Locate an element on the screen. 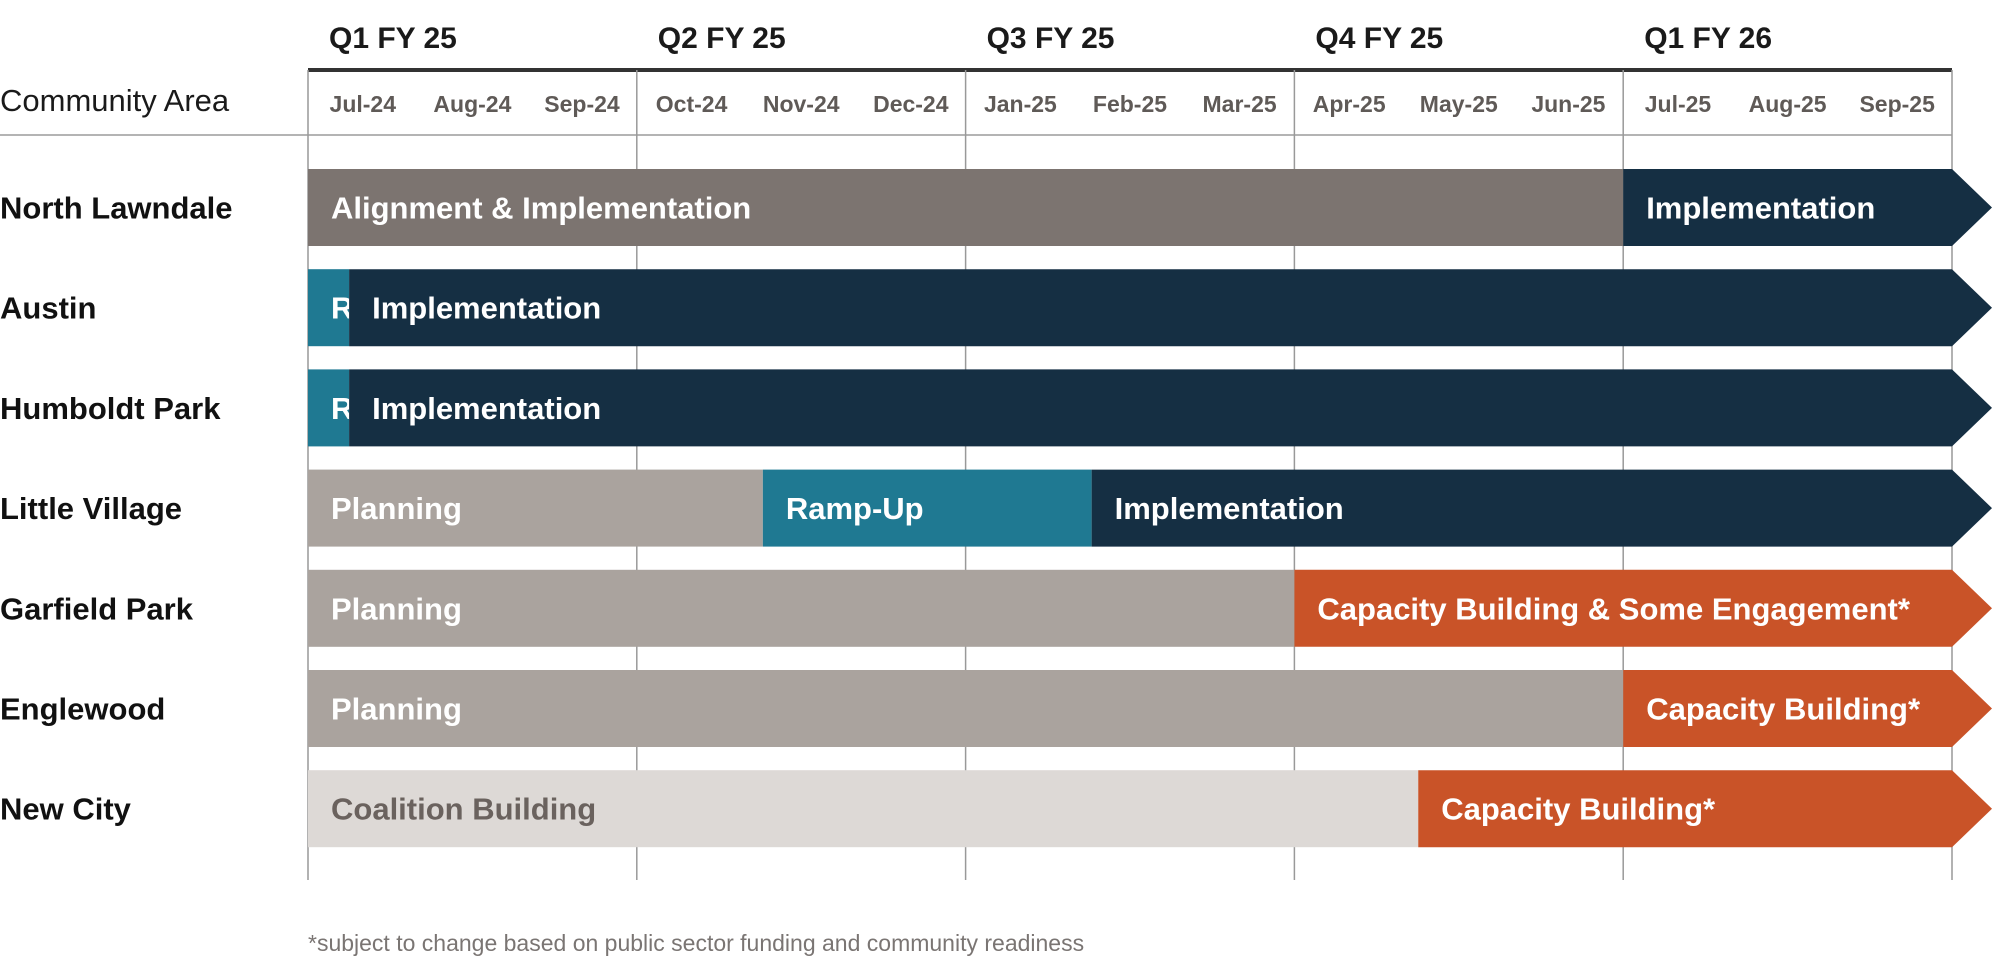 The height and width of the screenshot is (972, 2000). row-label: Little Village is located at coordinates (91, 508).